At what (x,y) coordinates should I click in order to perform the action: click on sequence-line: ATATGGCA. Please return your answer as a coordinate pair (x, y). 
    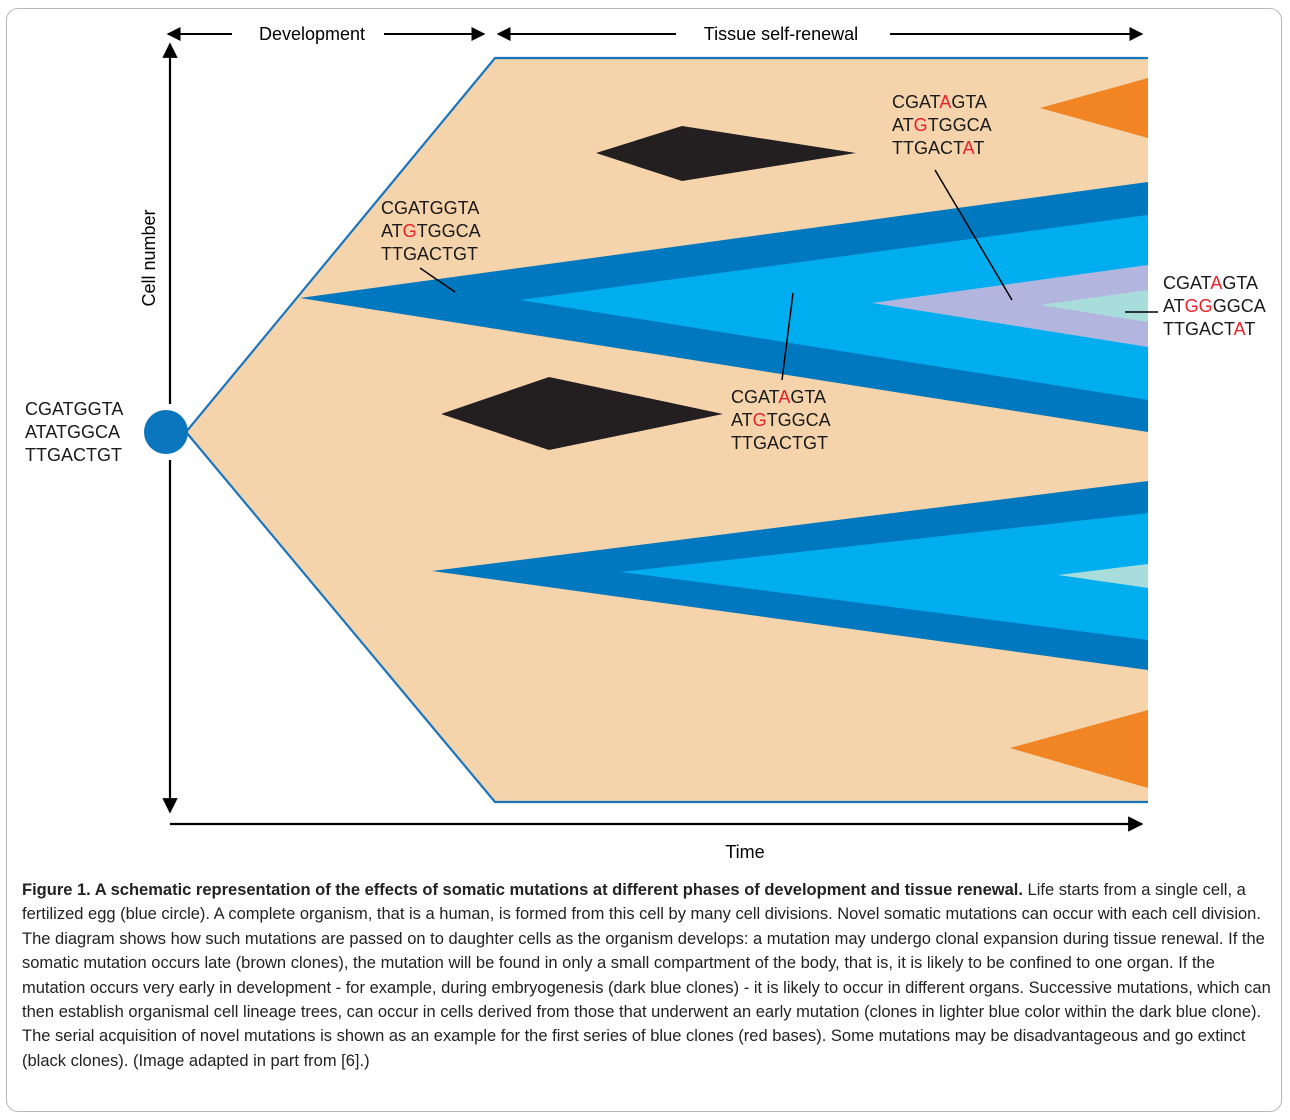
    Looking at the image, I should click on (72, 432).